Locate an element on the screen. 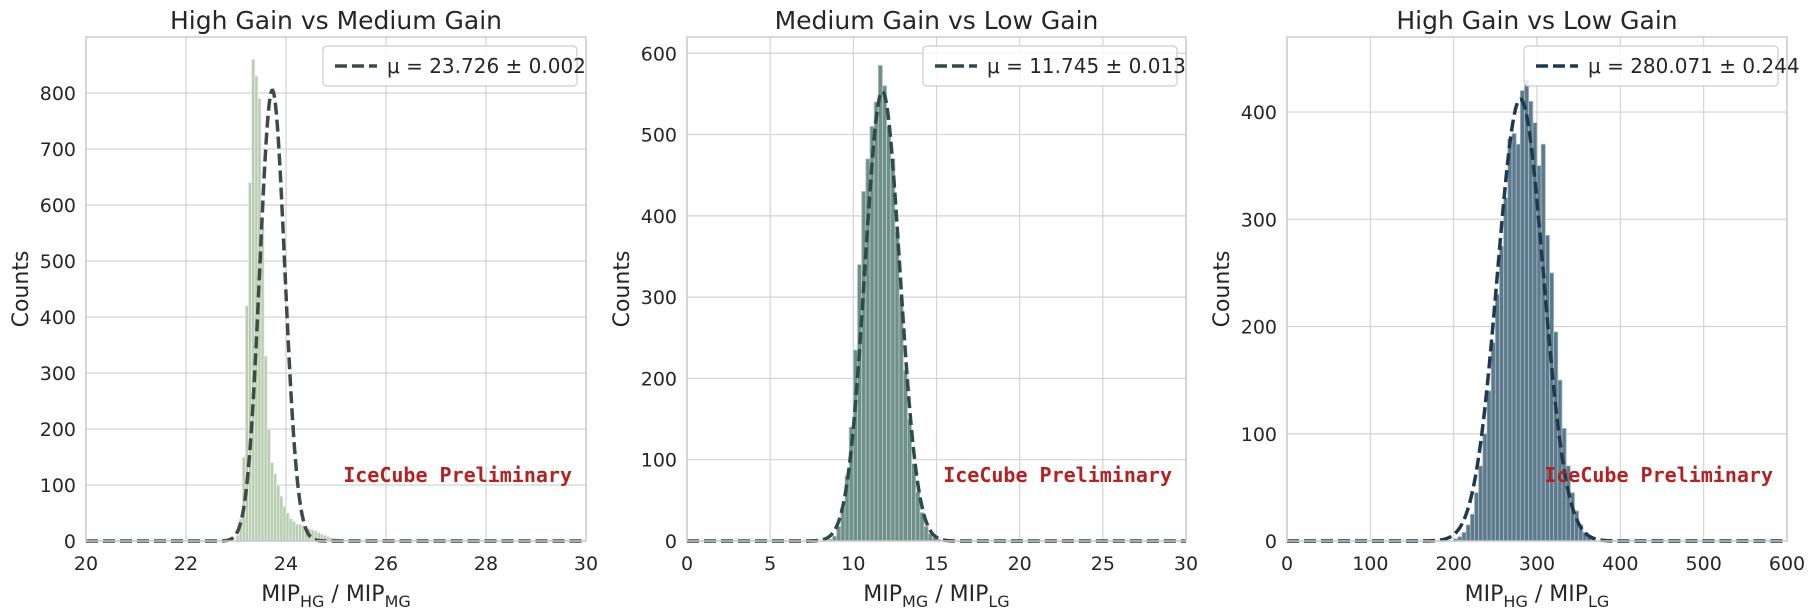 The height and width of the screenshot is (611, 1811). legend: μ = 23.726 ± 0.002 is located at coordinates (454, 66).